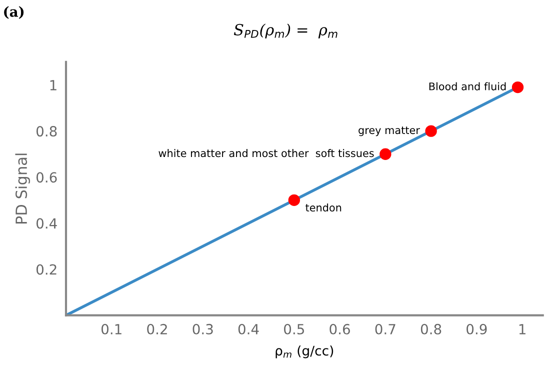 Image resolution: width=550 pixels, height=371 pixels. What do you see at coordinates (46, 269) in the screenshot?
I see `y-tick-label: 0.2` at bounding box center [46, 269].